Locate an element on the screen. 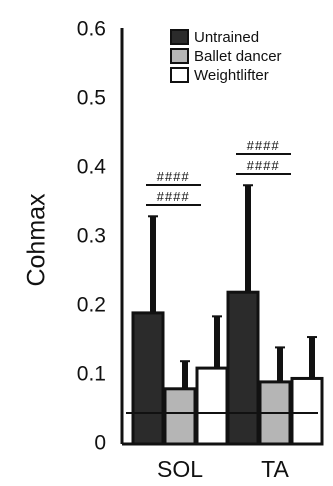 The width and height of the screenshot is (333, 486). y-tick-label: 0.4 is located at coordinates (92, 167).